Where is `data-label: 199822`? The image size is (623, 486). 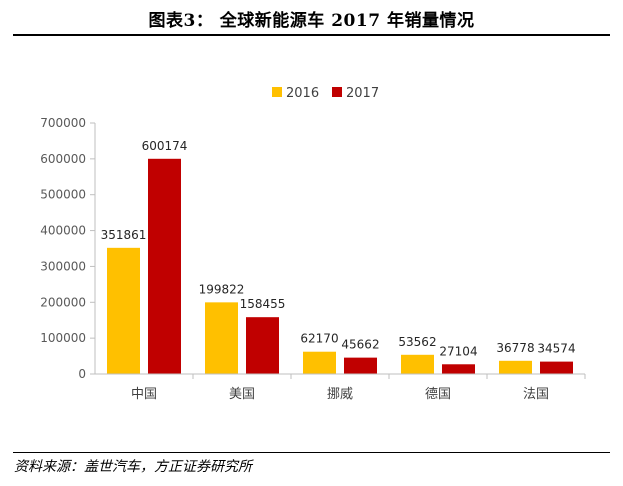
data-label: 199822 is located at coordinates (222, 289).